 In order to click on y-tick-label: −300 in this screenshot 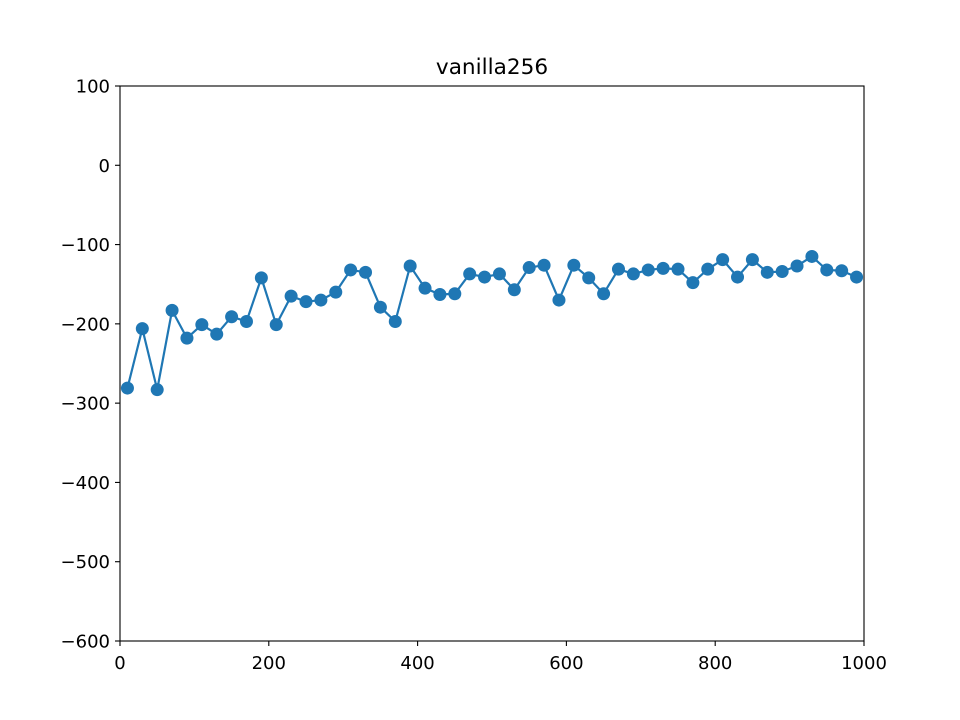, I will do `click(85, 404)`.